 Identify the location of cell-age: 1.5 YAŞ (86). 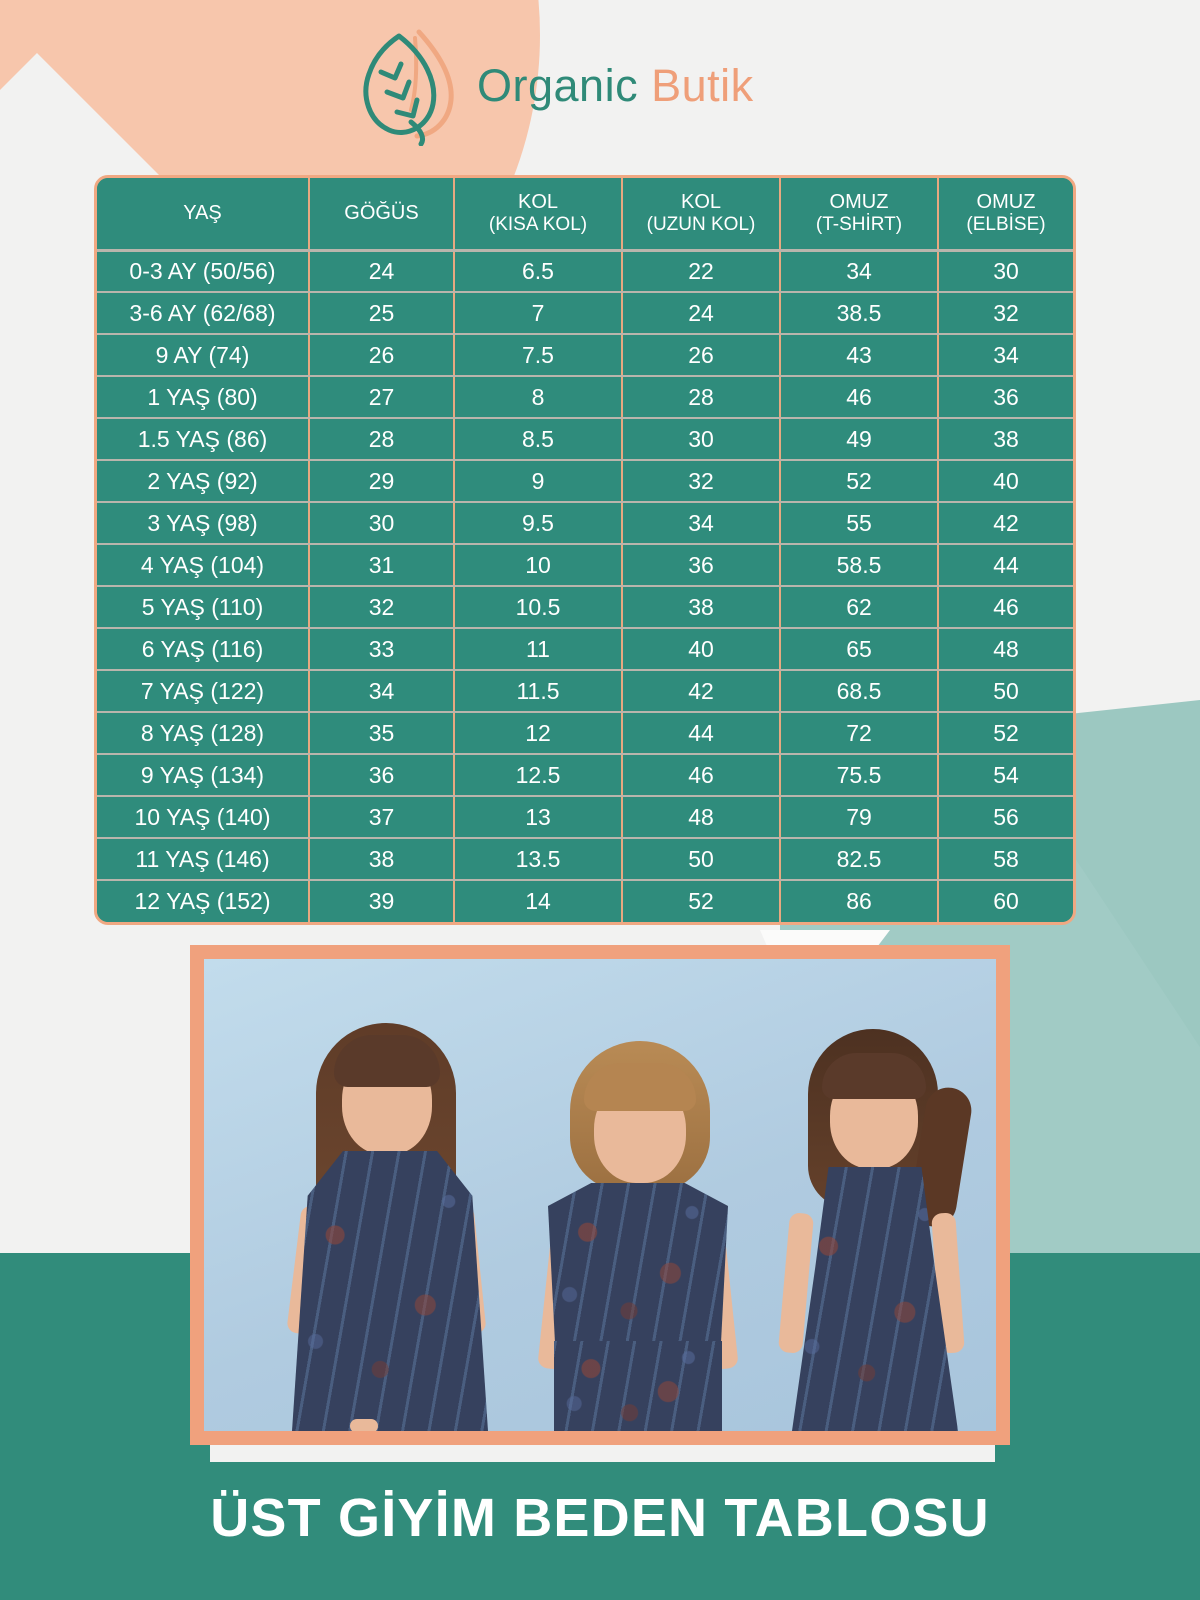
(203, 439).